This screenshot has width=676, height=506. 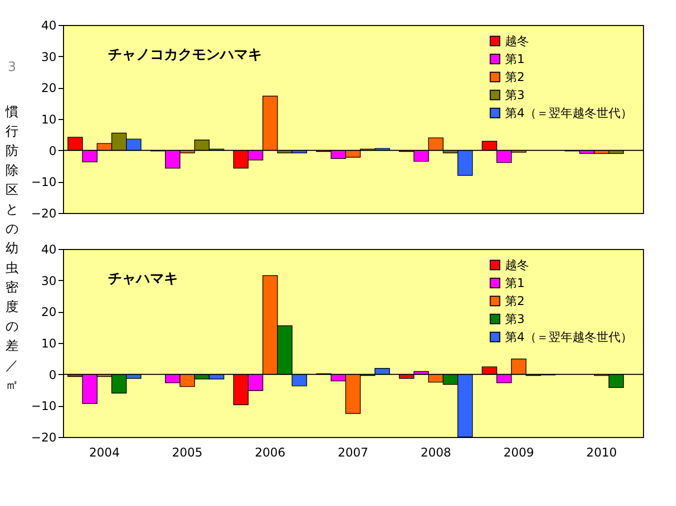 I want to click on text: チャハマキ, so click(x=143, y=279).